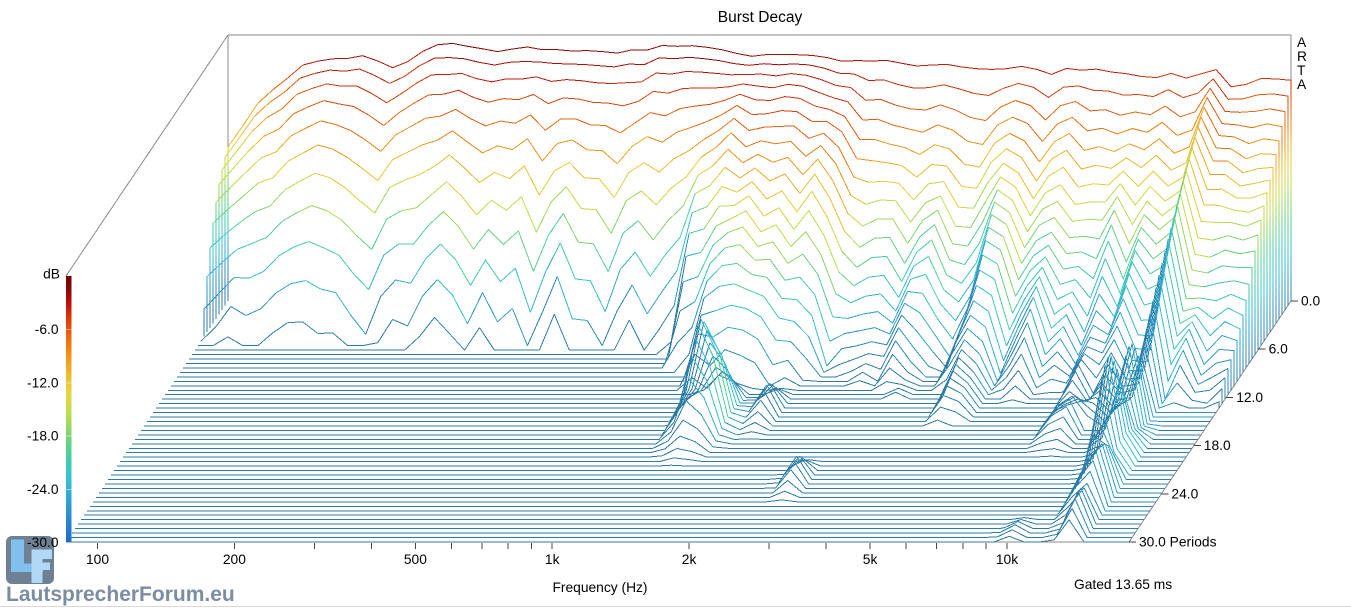 This screenshot has height=616, width=1351. What do you see at coordinates (47, 329) in the screenshot?
I see `svg-text: -6.0` at bounding box center [47, 329].